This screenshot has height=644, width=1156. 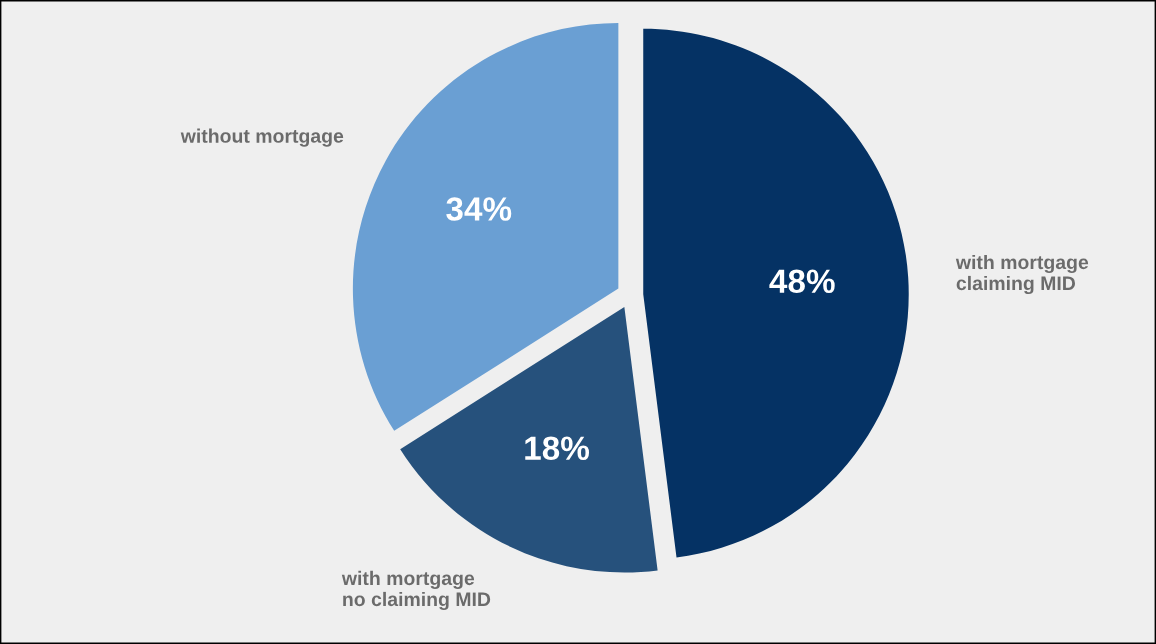 I want to click on slice-label: with mortgage no claiming MID, so click(x=416, y=590).